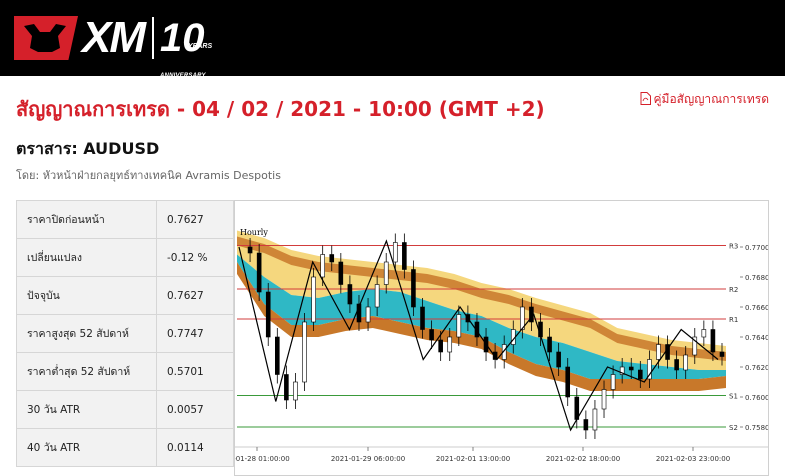 Image resolution: width=785 pixels, height=476 pixels. I want to click on stat-value: 0.0114, so click(185, 447).